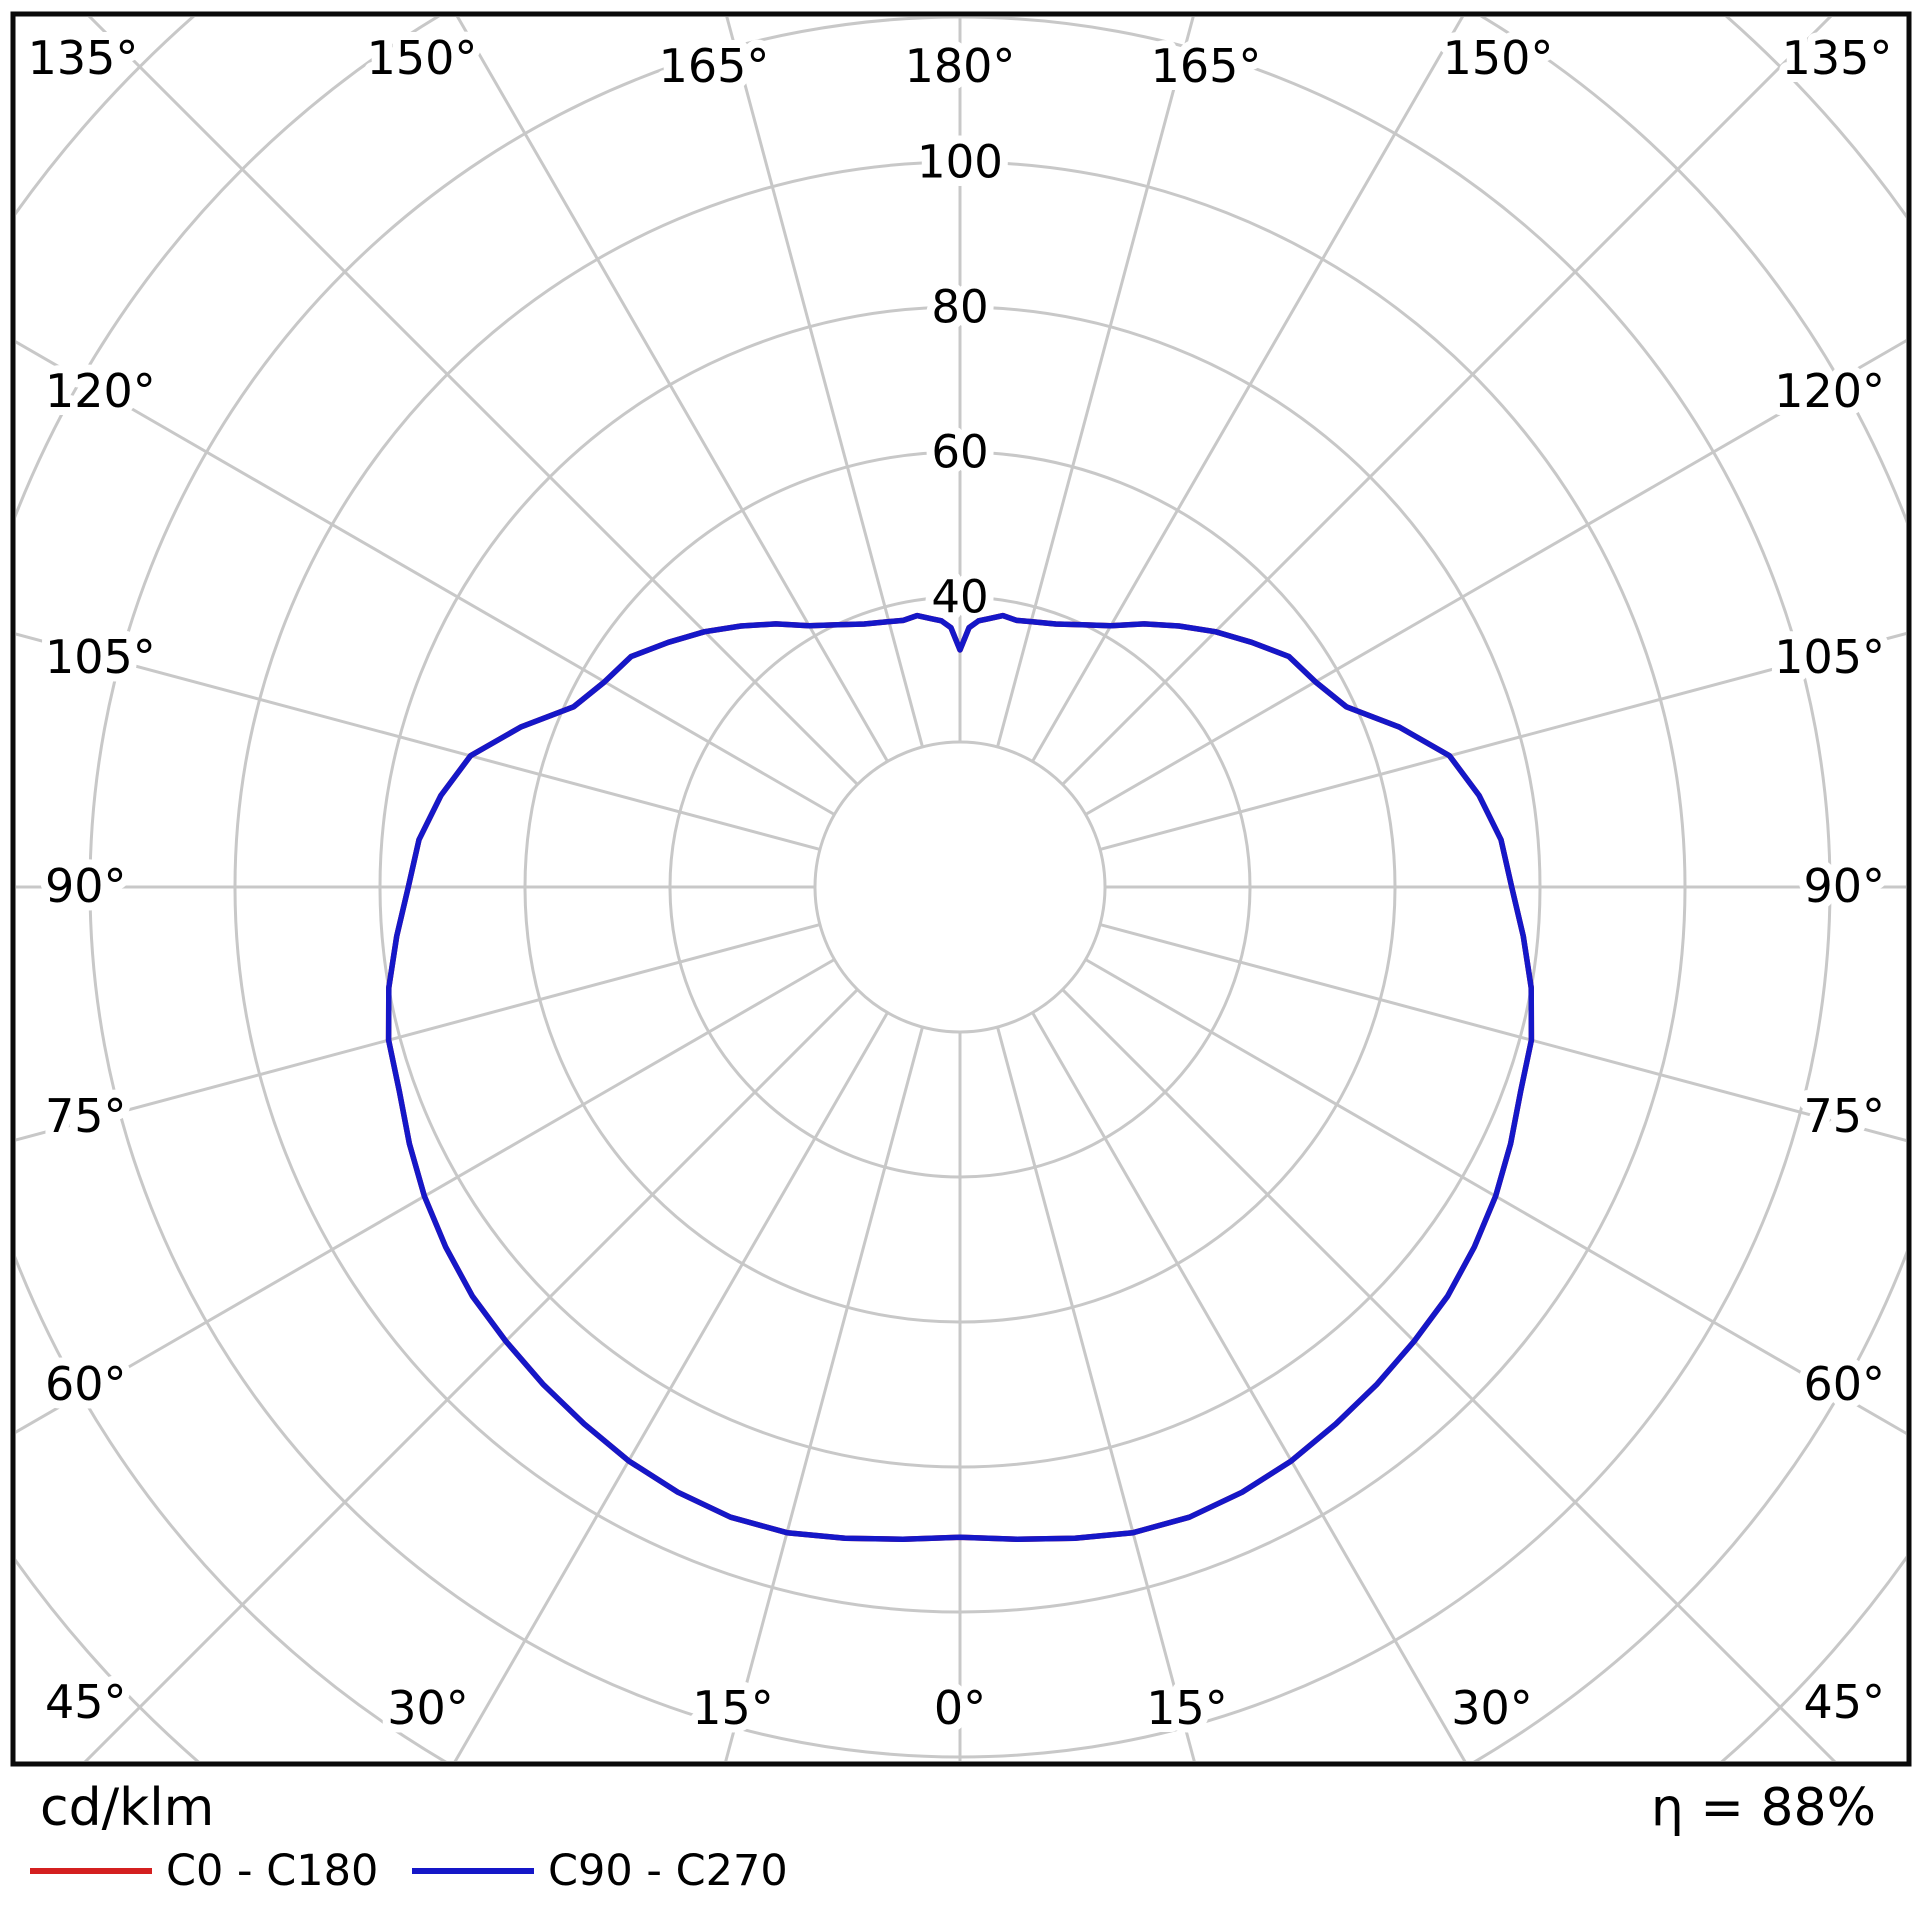 The width and height of the screenshot is (1920, 1920). What do you see at coordinates (1844, 1702) in the screenshot?
I see `angle-label-right-5: 45°` at bounding box center [1844, 1702].